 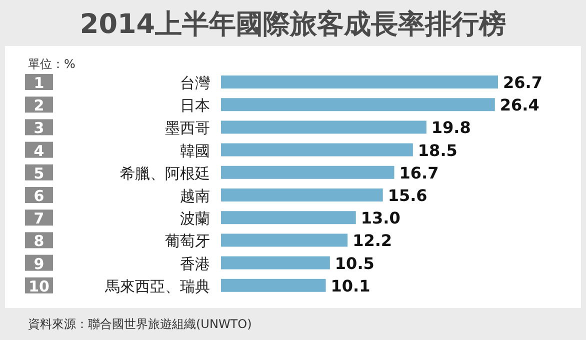 What do you see at coordinates (39, 83) in the screenshot?
I see `text: 1` at bounding box center [39, 83].